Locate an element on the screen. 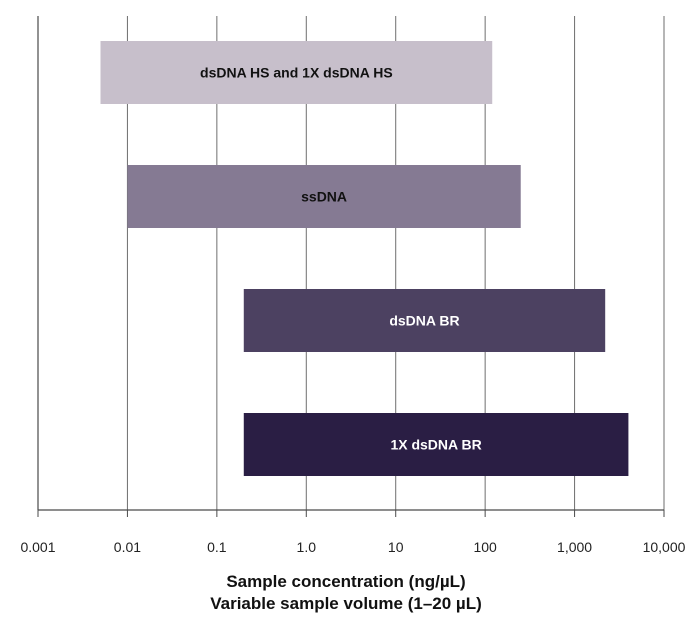  tick-labels-group: 0.001 0.01 0.1 1.0 10 100 1,000 10,000 is located at coordinates (352, 547).